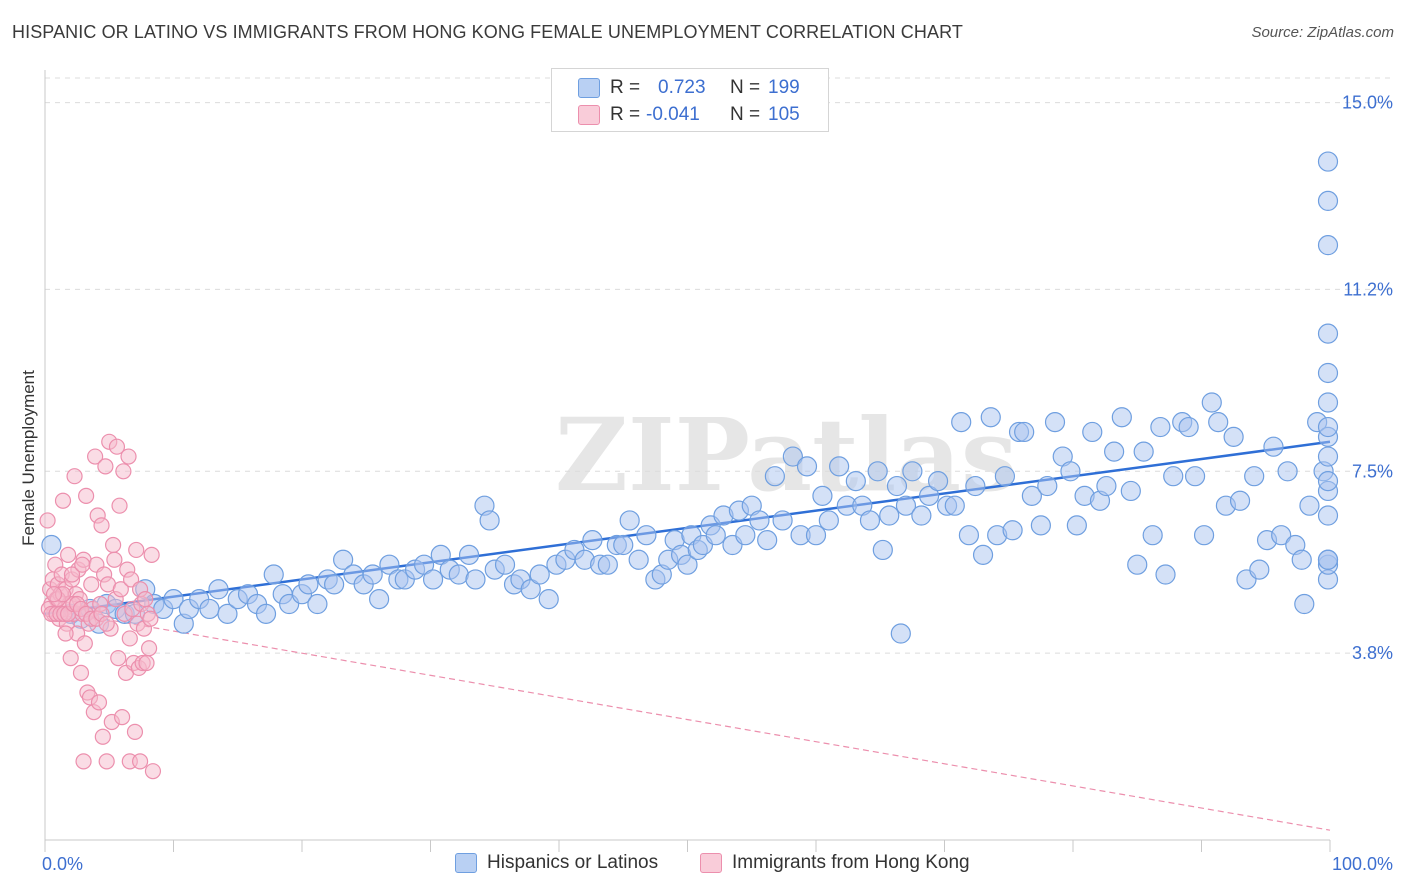 The height and width of the screenshot is (892, 1406). What do you see at coordinates (1322, 32) in the screenshot?
I see `chart-source: Source: ZipAtlas.com` at bounding box center [1322, 32].